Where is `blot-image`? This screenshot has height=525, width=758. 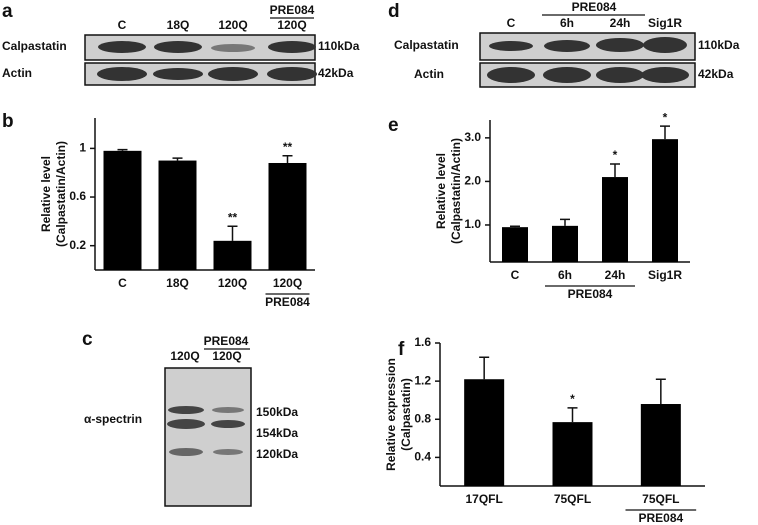
blot-image is located at coordinates (208, 437).